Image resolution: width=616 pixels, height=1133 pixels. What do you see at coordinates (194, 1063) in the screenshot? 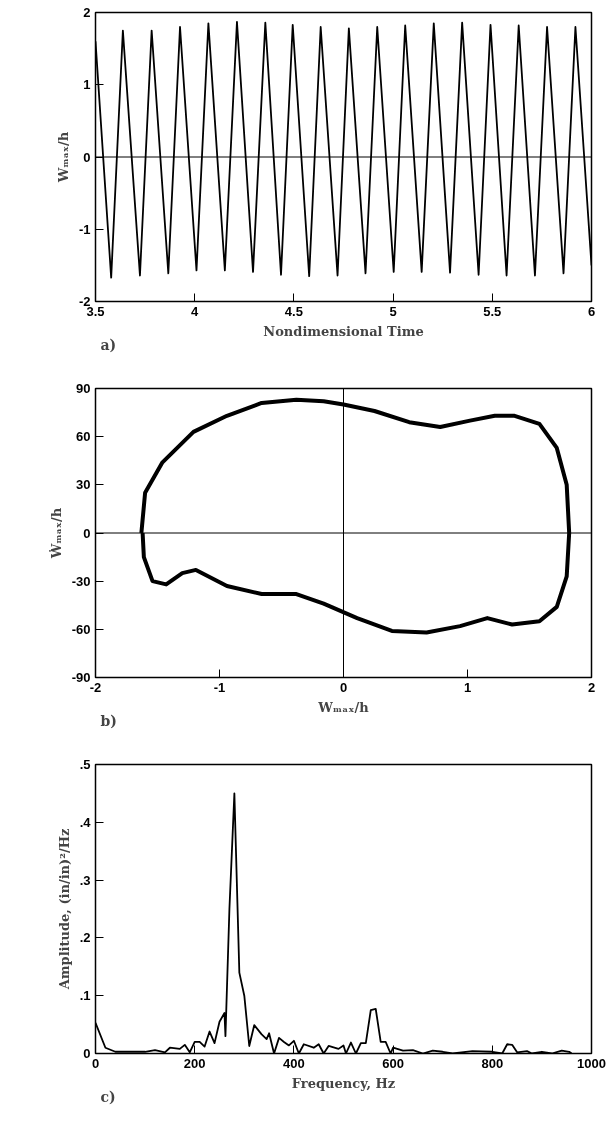
I see `x-tick-label: 200` at bounding box center [194, 1063].